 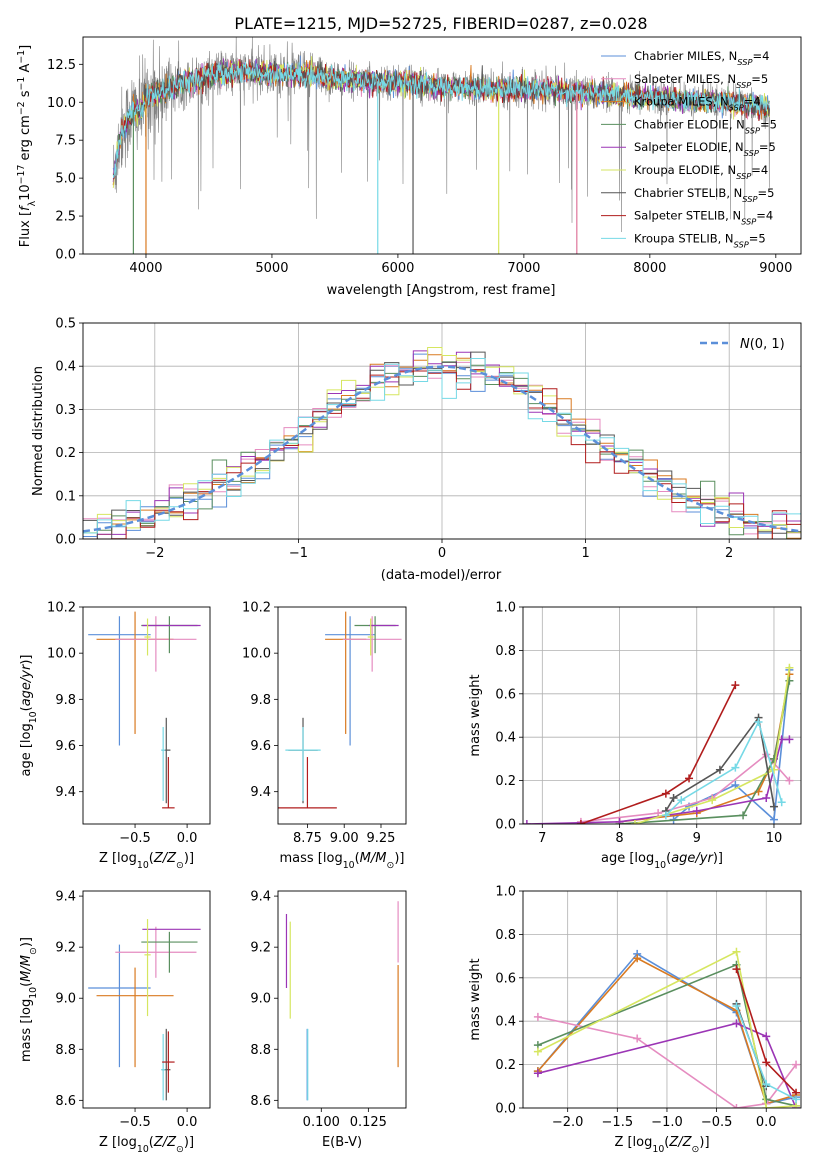 I want to click on y-tick-label: 7.5, so click(x=65, y=141).